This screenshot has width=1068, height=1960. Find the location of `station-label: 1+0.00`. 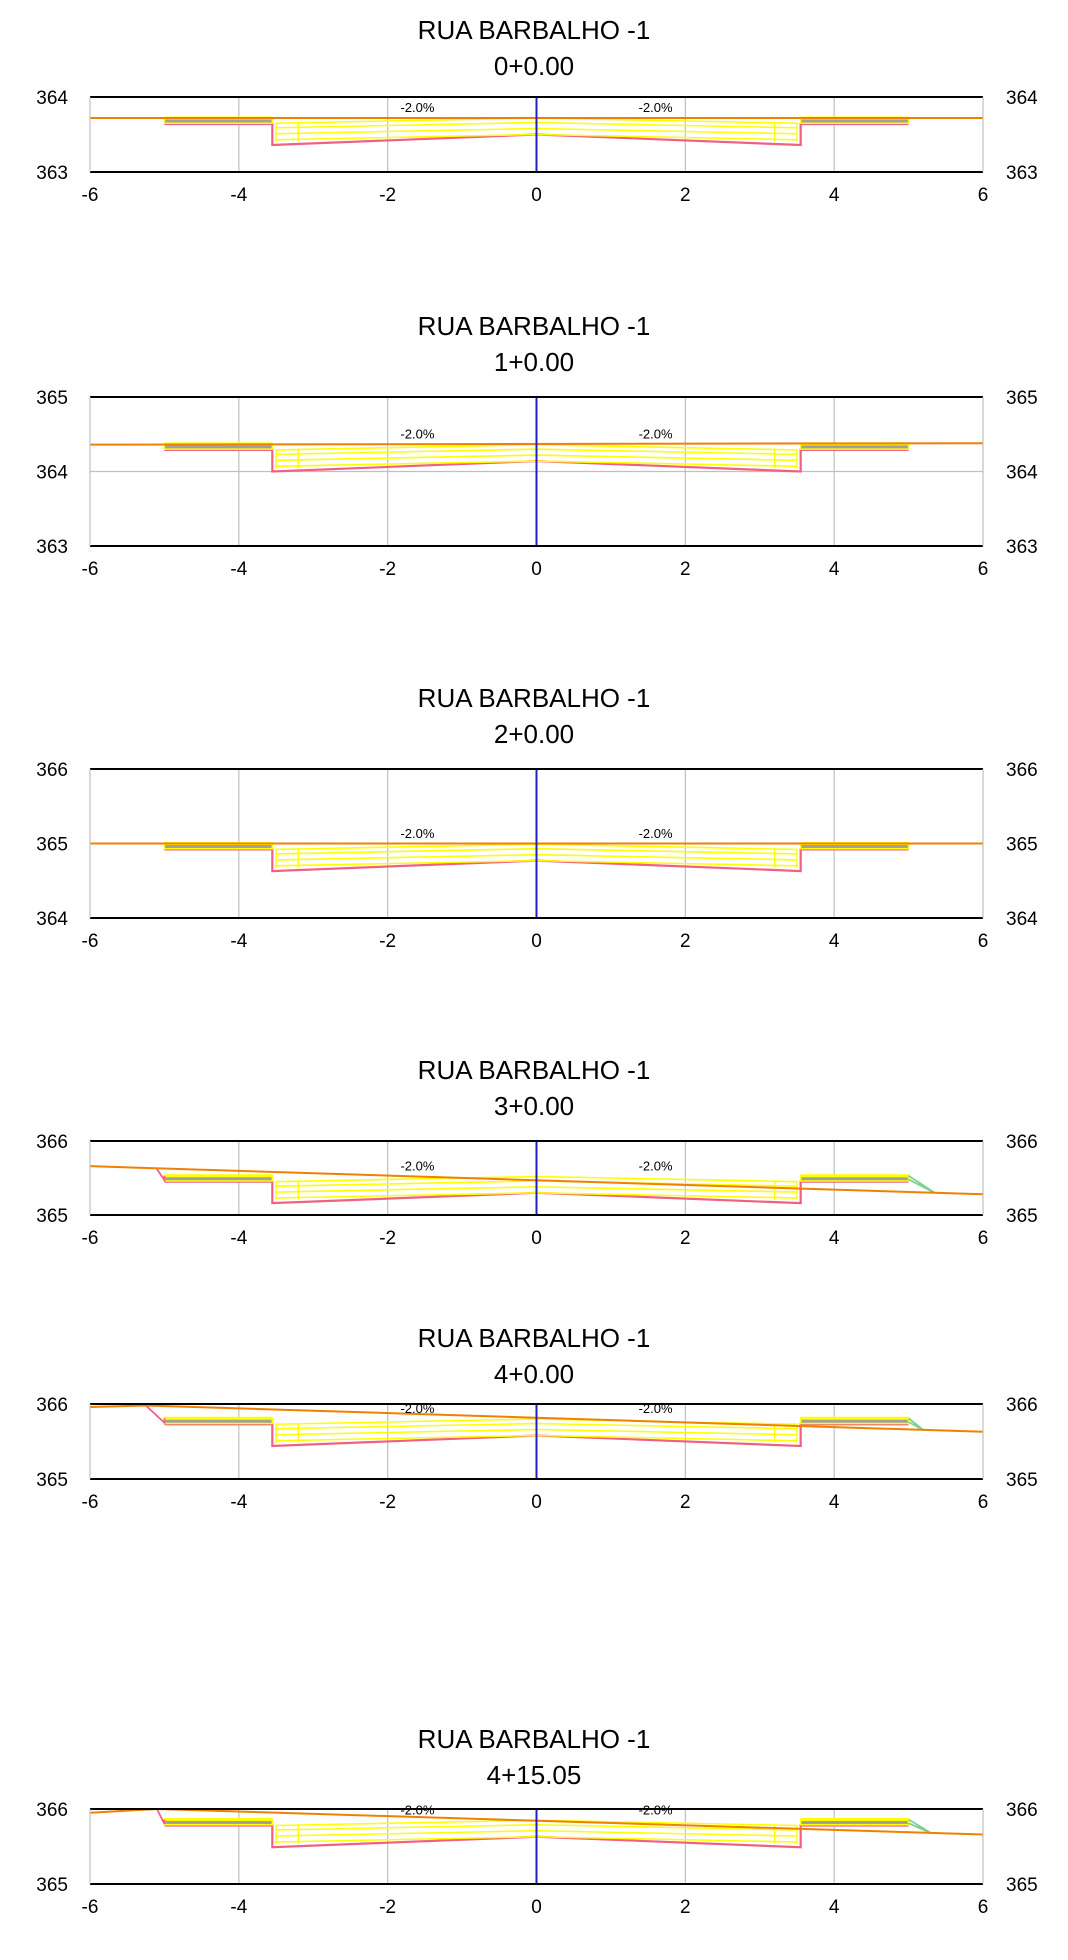

station-label: 1+0.00 is located at coordinates (534, 362).